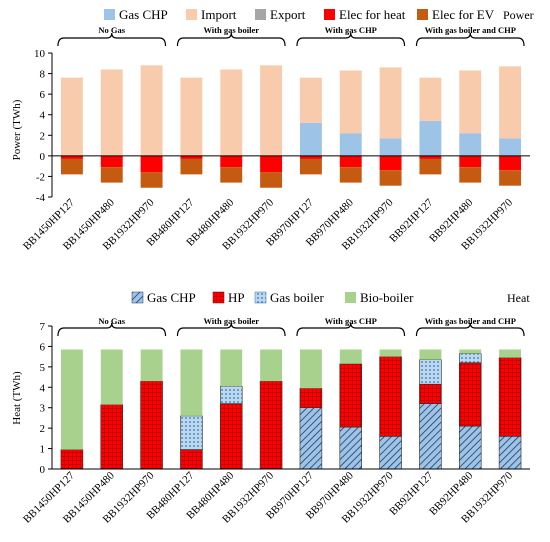 This screenshot has height=542, width=550. What do you see at coordinates (422, 14) in the screenshot?
I see `legend-swatch-elec-for-ev` at bounding box center [422, 14].